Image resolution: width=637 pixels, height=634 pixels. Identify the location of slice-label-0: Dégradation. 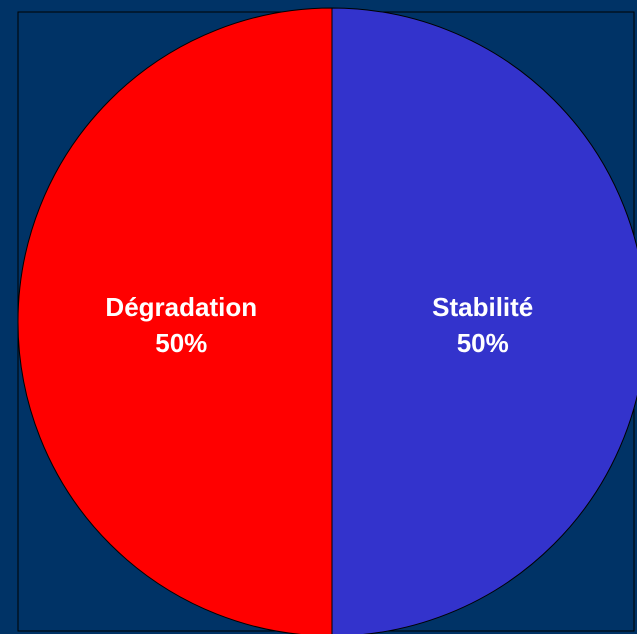
(181, 307).